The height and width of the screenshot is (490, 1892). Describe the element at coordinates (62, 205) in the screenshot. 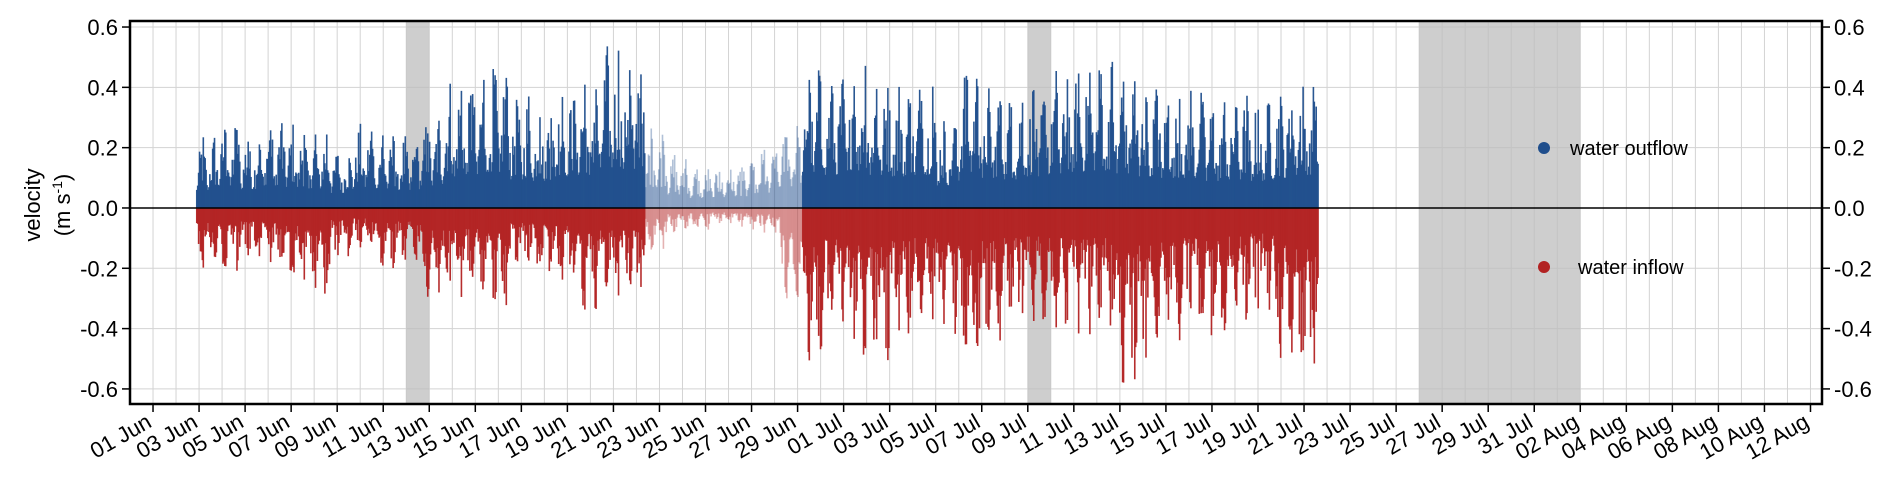

I see `y-axis-unit: (m s-1)` at that location.